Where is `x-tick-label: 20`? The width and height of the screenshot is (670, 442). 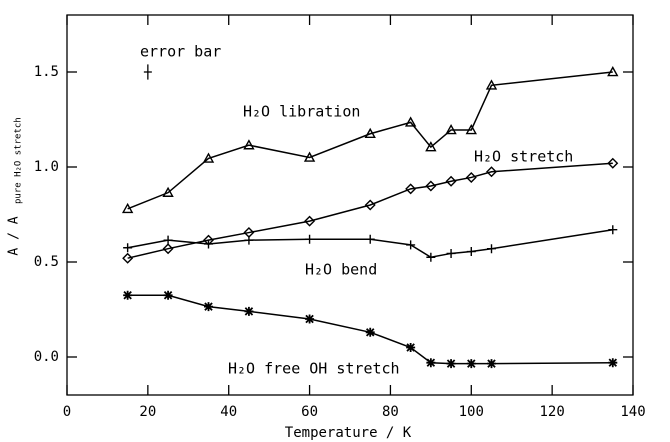
x-tick-label: 20 is located at coordinates (147, 412).